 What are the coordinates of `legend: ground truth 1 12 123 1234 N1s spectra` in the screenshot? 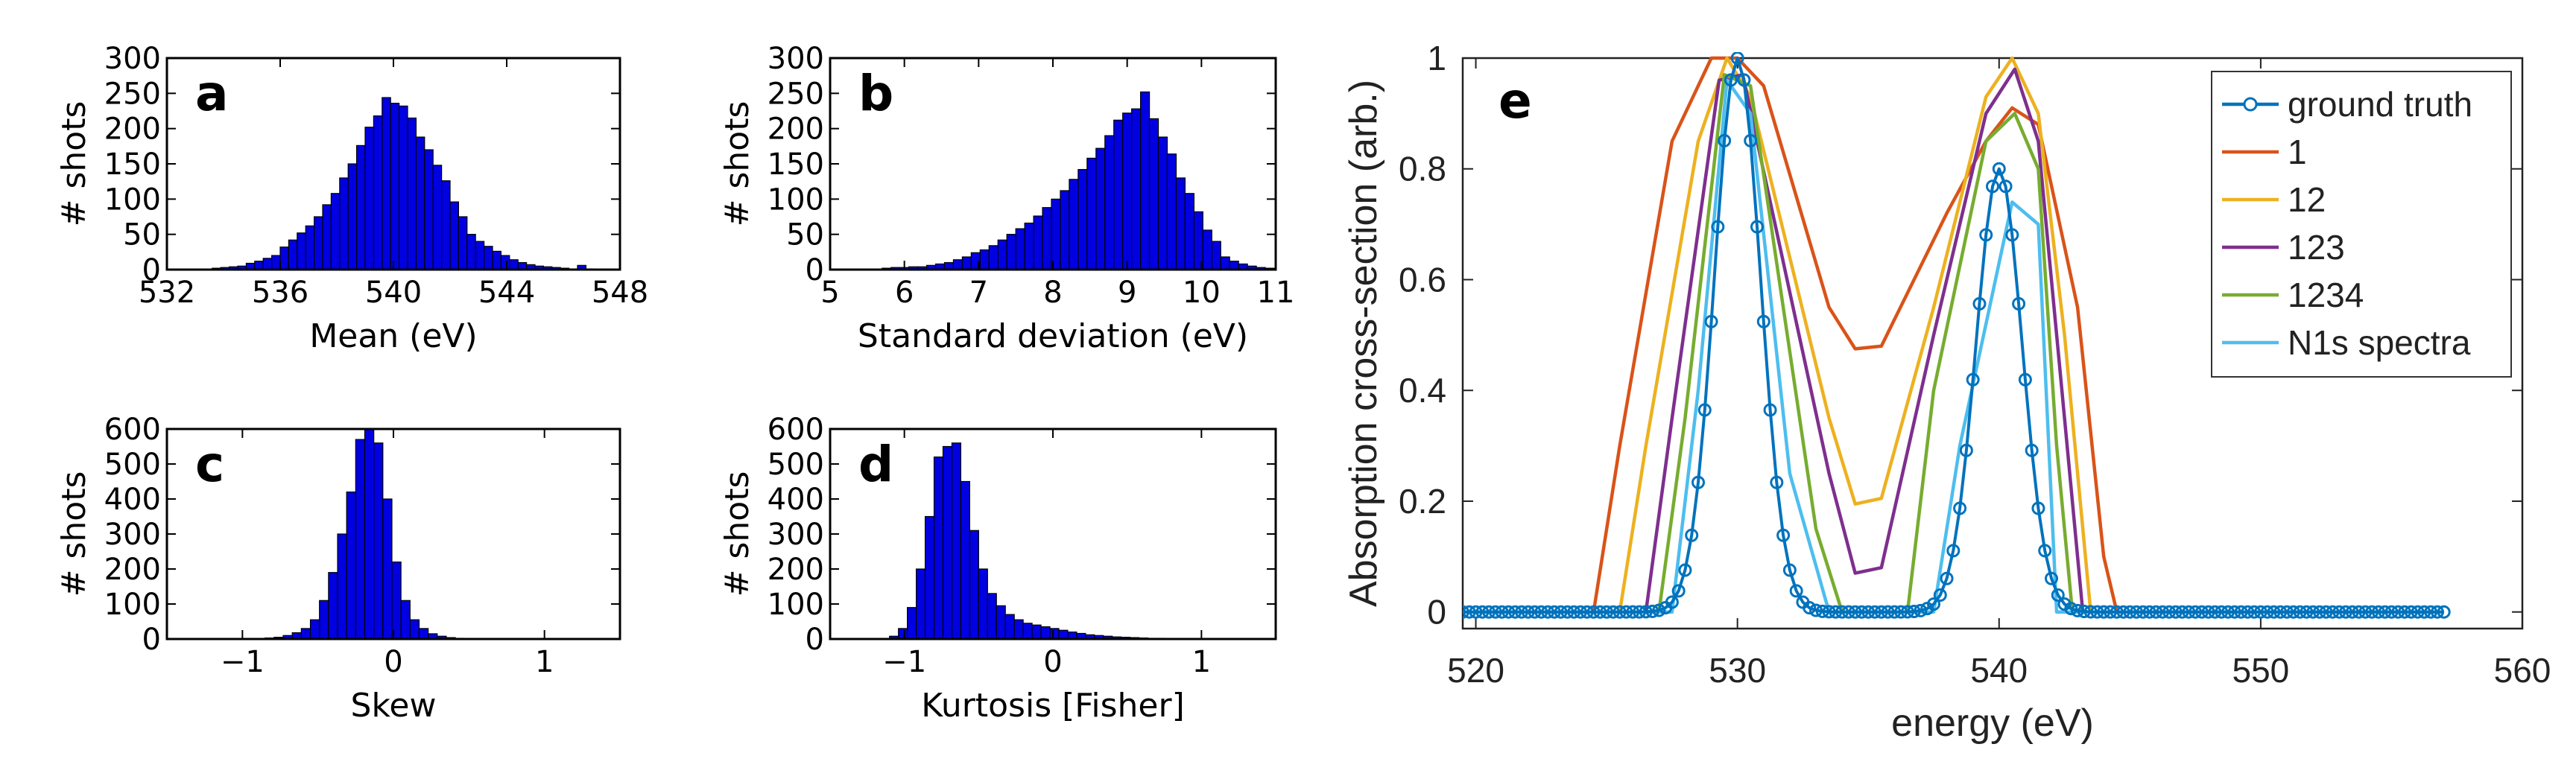 It's located at (2361, 224).